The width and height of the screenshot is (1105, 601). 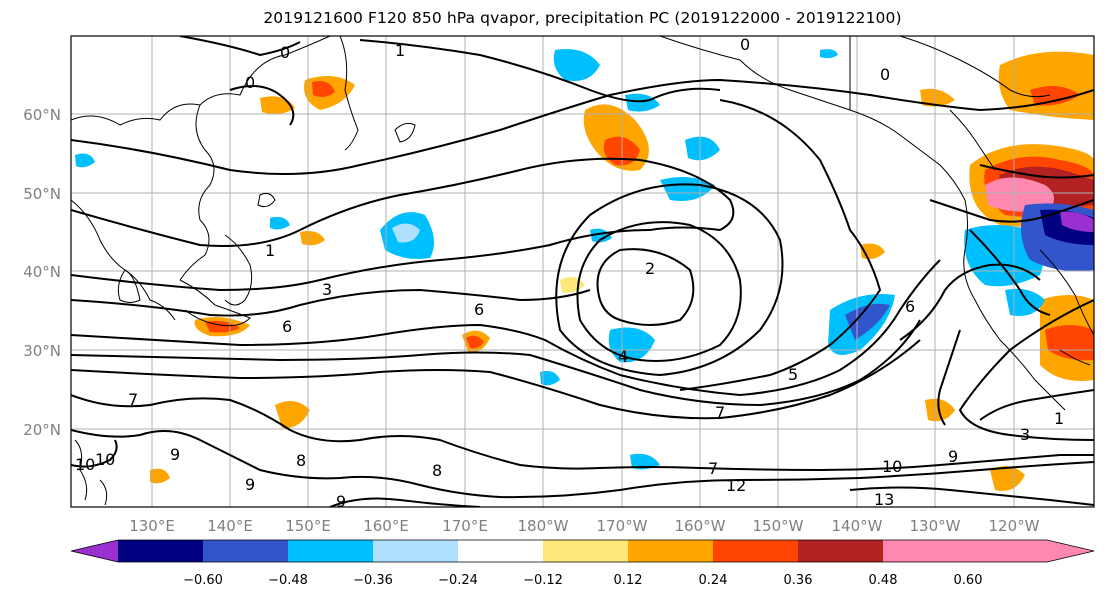 What do you see at coordinates (230, 526) in the screenshot?
I see `lon-label: 140°E` at bounding box center [230, 526].